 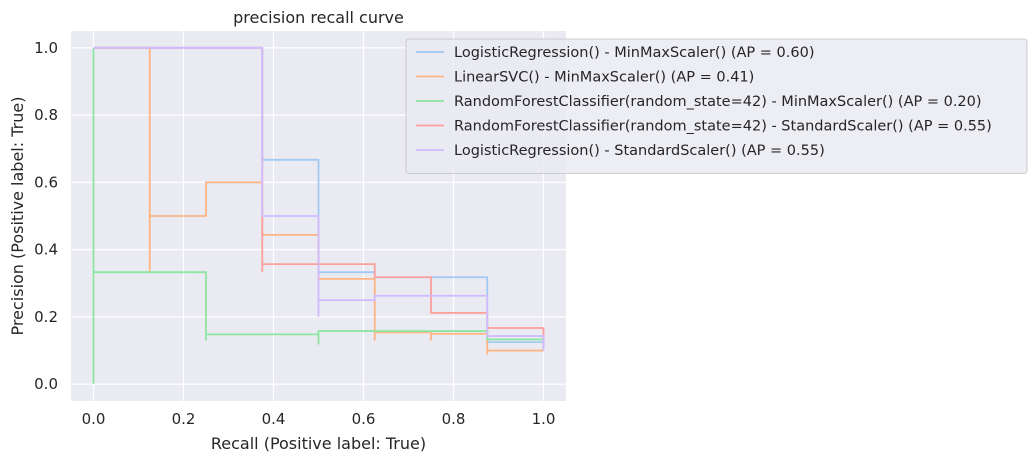 I want to click on y-axis-title: Precision (Positive label: True), so click(x=17, y=216).